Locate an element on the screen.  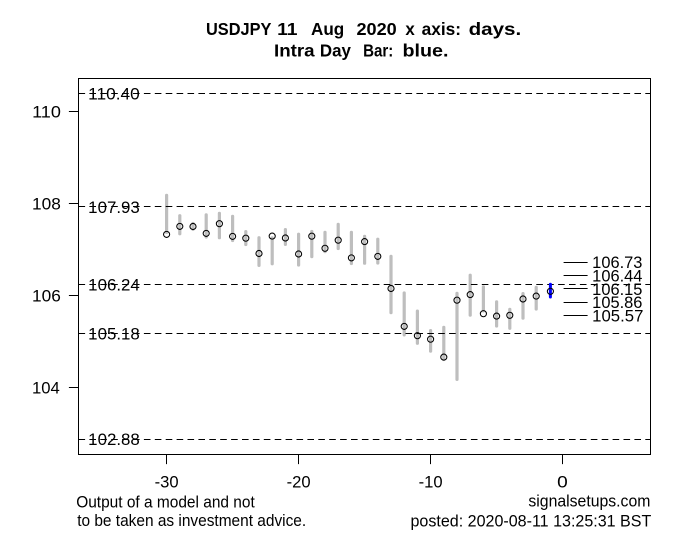
svg-text: 106 is located at coordinates (46, 297).